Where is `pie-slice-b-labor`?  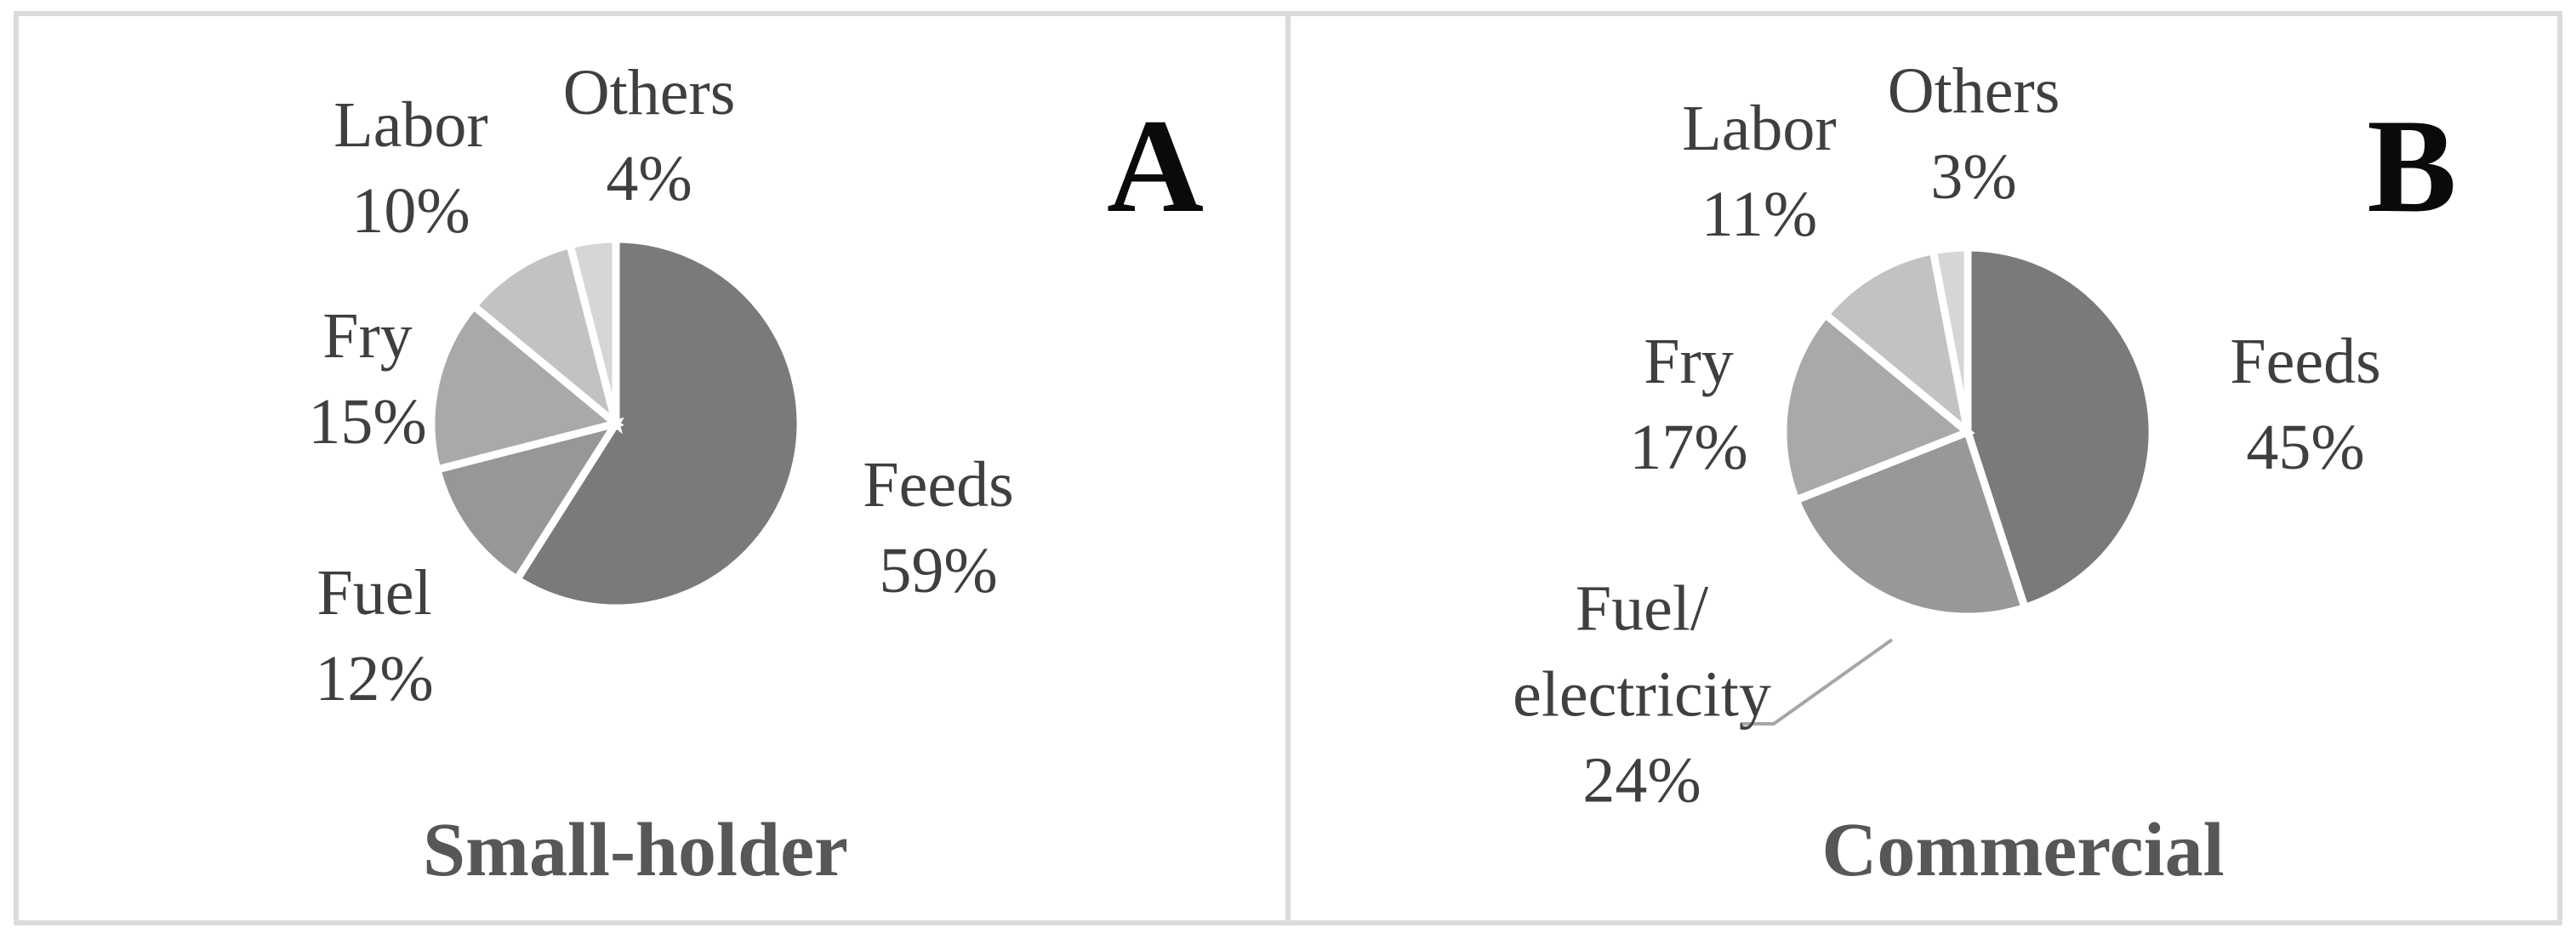 pie-slice-b-labor is located at coordinates (1897, 344).